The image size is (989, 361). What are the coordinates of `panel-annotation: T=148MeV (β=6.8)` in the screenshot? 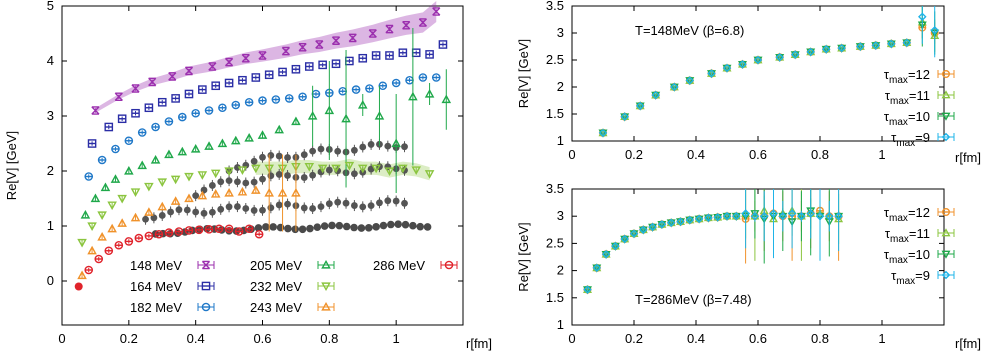 It's located at (689, 30).